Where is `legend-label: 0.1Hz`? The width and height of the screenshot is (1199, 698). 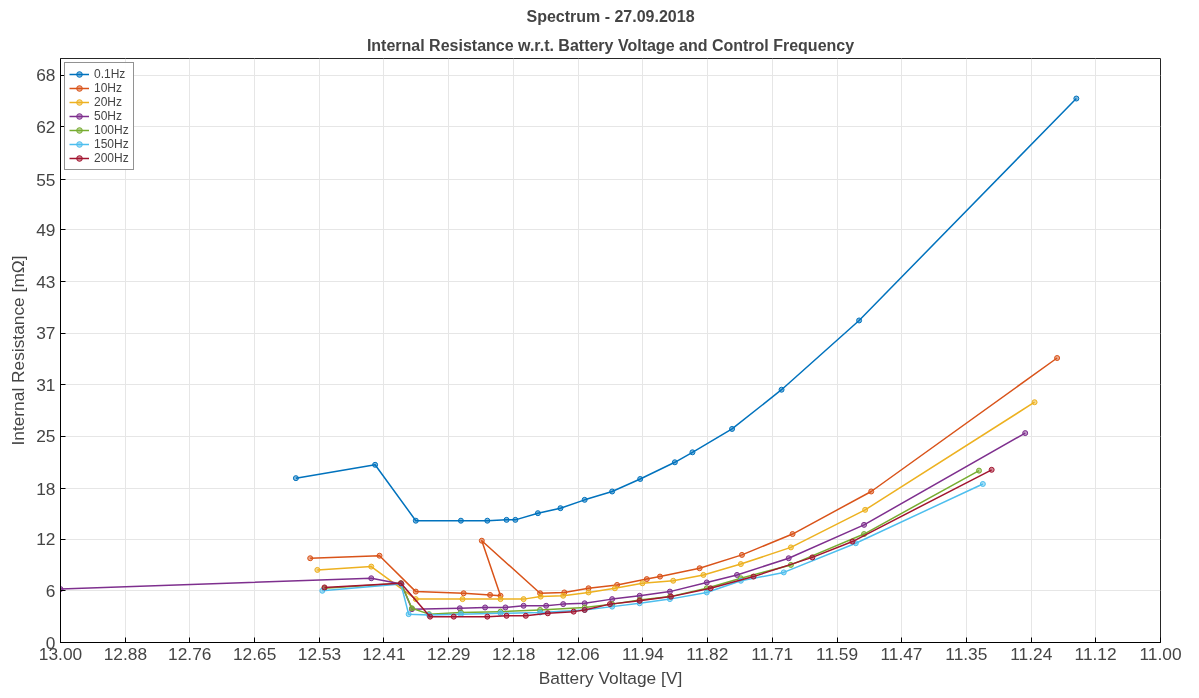 legend-label: 0.1Hz is located at coordinates (110, 74).